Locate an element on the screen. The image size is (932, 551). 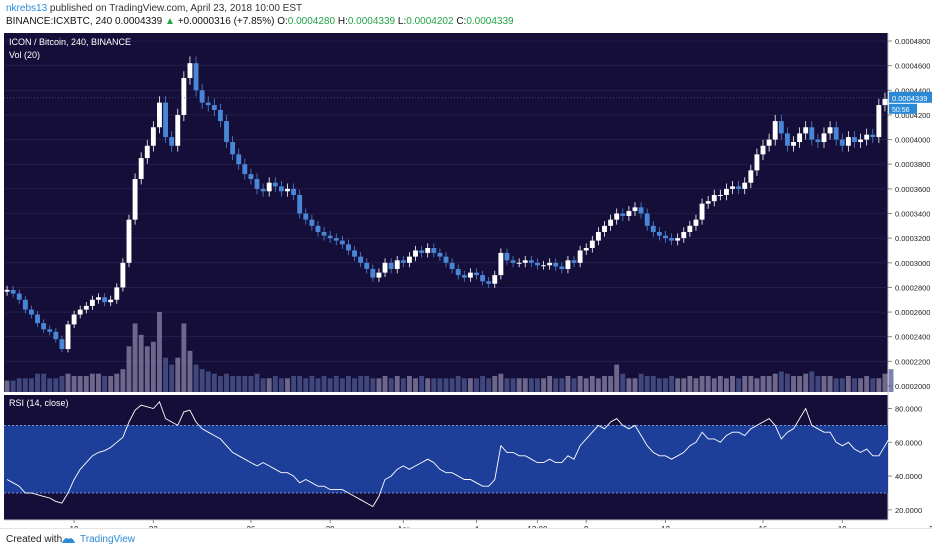
price-tick-label: 0.0002000 is located at coordinates (912, 386).